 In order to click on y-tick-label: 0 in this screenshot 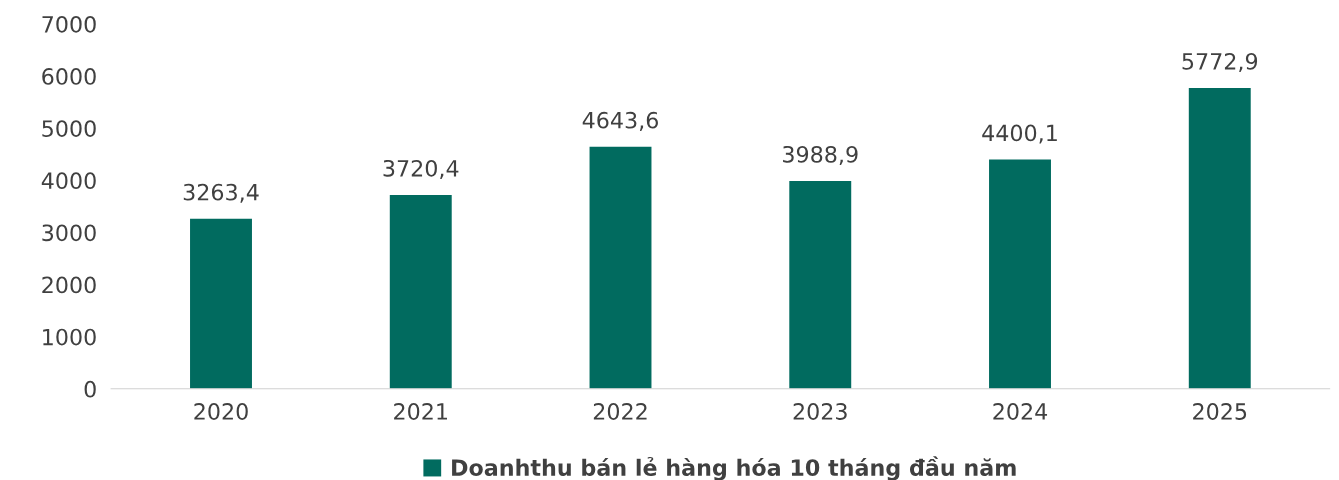, I will do `click(90, 389)`.